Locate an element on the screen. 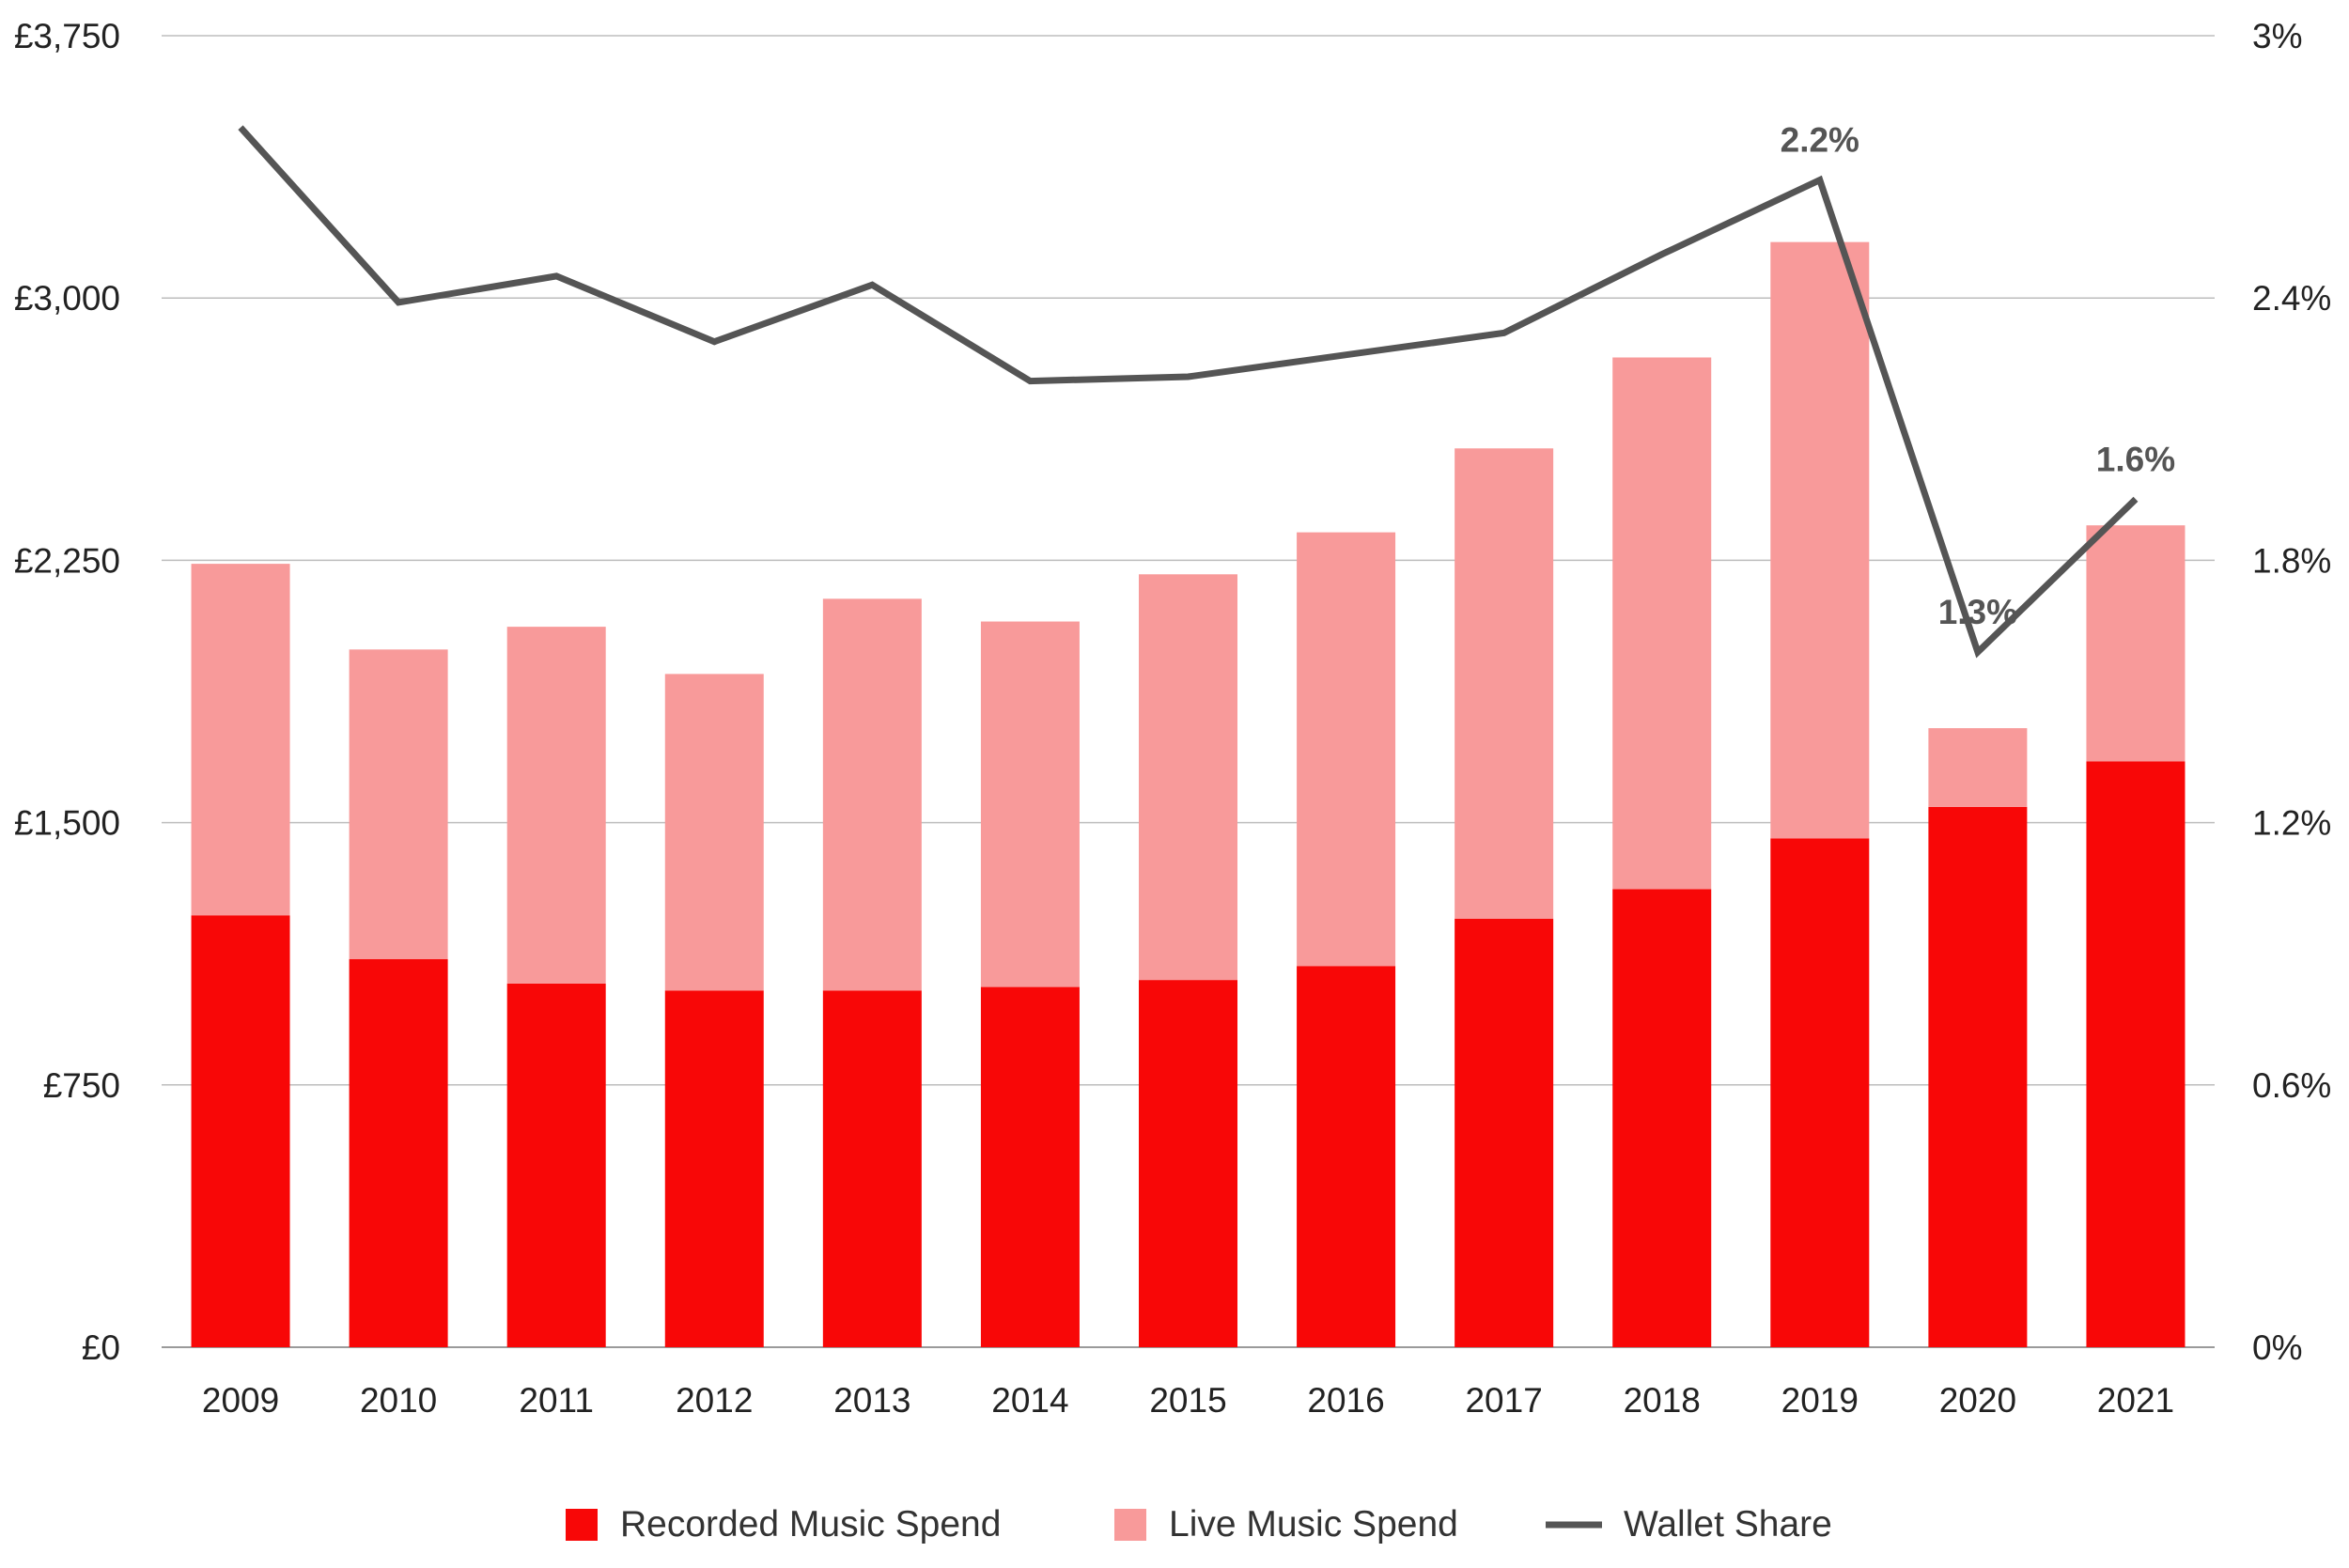 The height and width of the screenshot is (1568, 2349). bar-live-2015 is located at coordinates (1188, 777).